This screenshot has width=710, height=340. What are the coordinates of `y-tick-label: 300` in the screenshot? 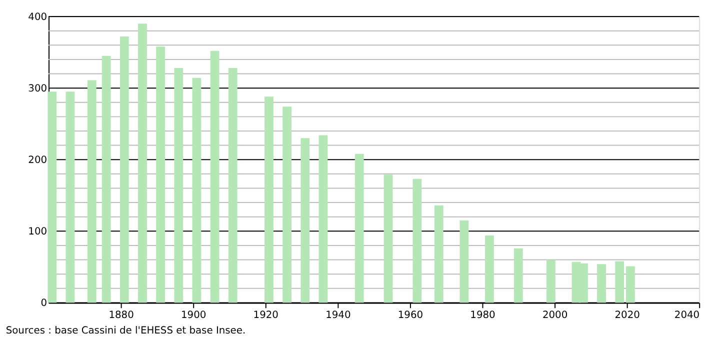 It's located at (38, 89).